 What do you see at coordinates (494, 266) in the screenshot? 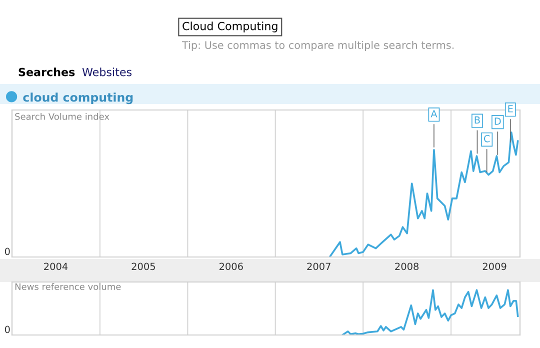
I see `x-tick-label: 2009` at bounding box center [494, 266].